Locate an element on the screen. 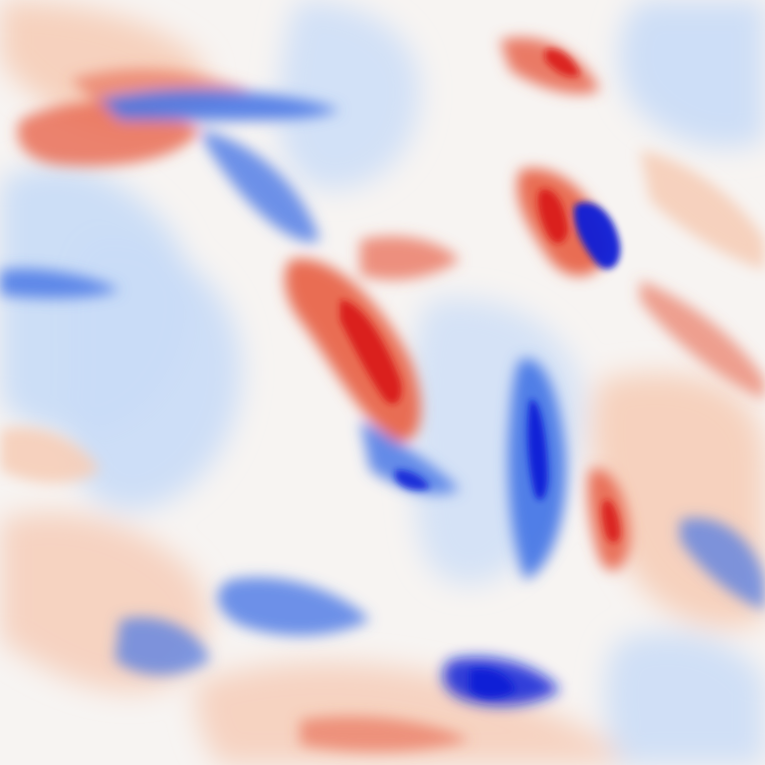 The width and height of the screenshot is (765, 765). blue-streak-diagonal is located at coordinates (260, 186).